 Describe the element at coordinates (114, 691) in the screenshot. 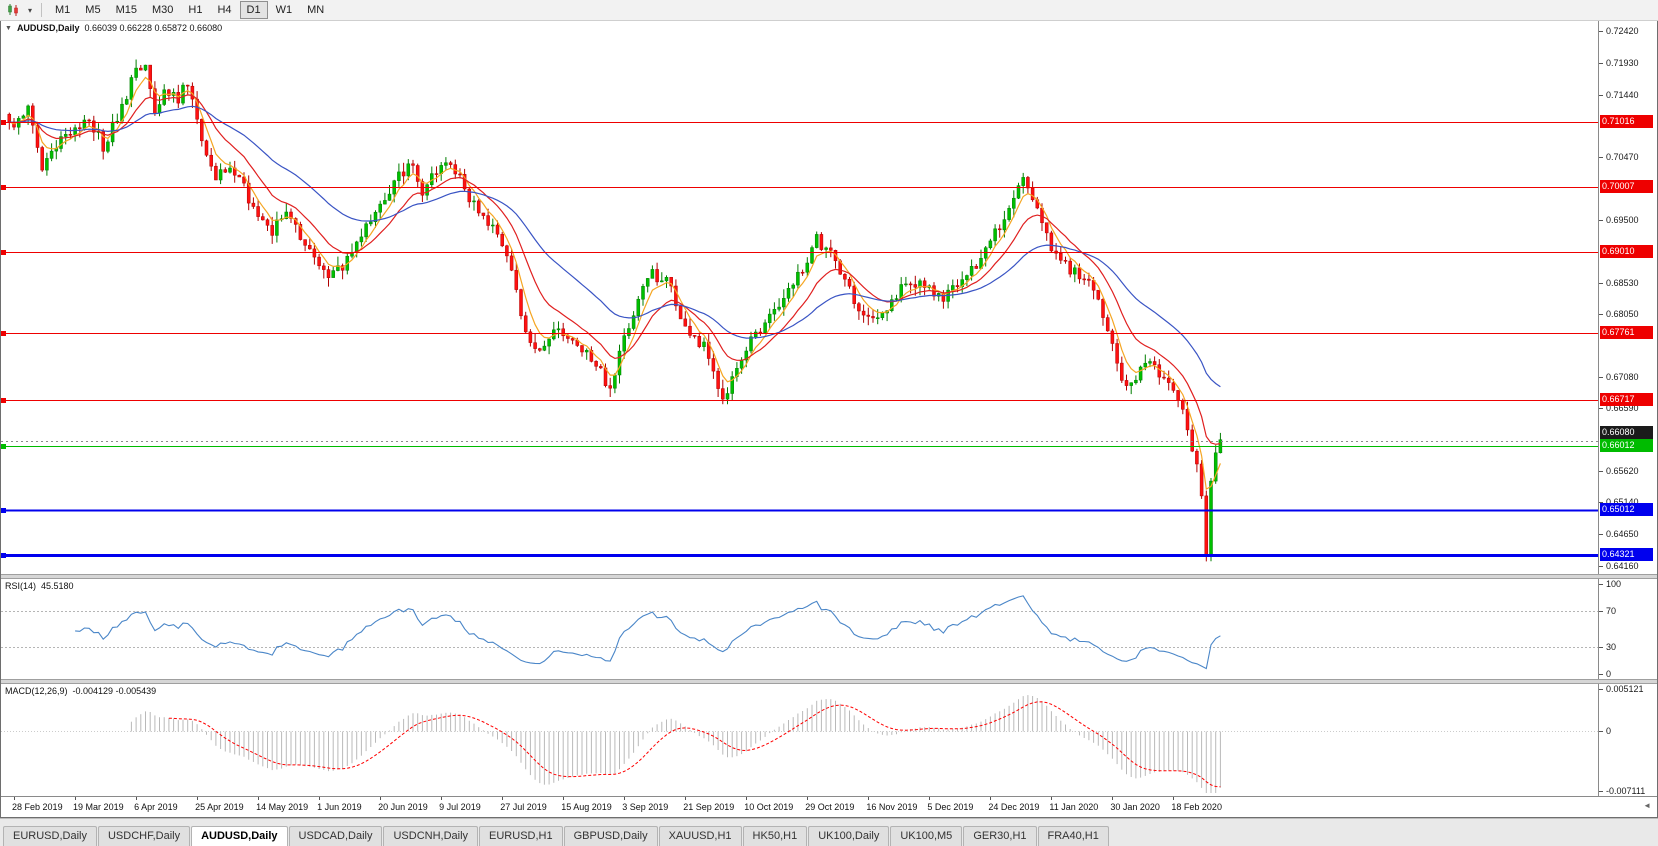

I see `macd-value: -0.004129 -0.005439` at that location.